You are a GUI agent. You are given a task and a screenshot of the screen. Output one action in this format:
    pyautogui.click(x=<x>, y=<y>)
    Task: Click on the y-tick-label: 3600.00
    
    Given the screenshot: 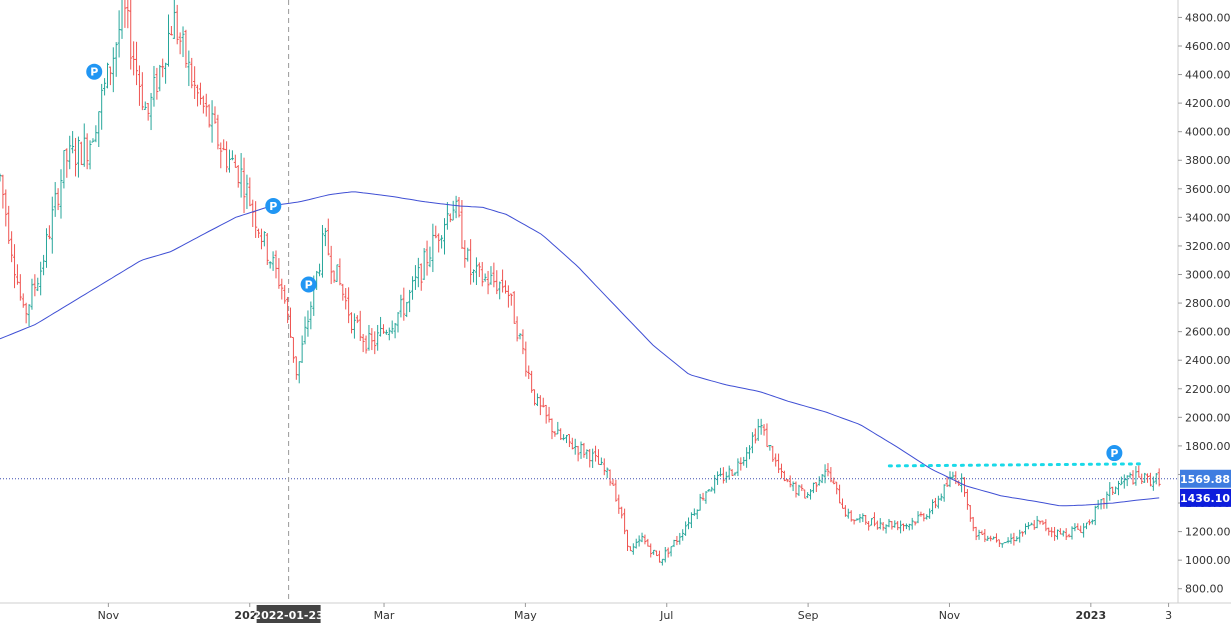 What is the action you would take?
    pyautogui.click(x=1208, y=189)
    